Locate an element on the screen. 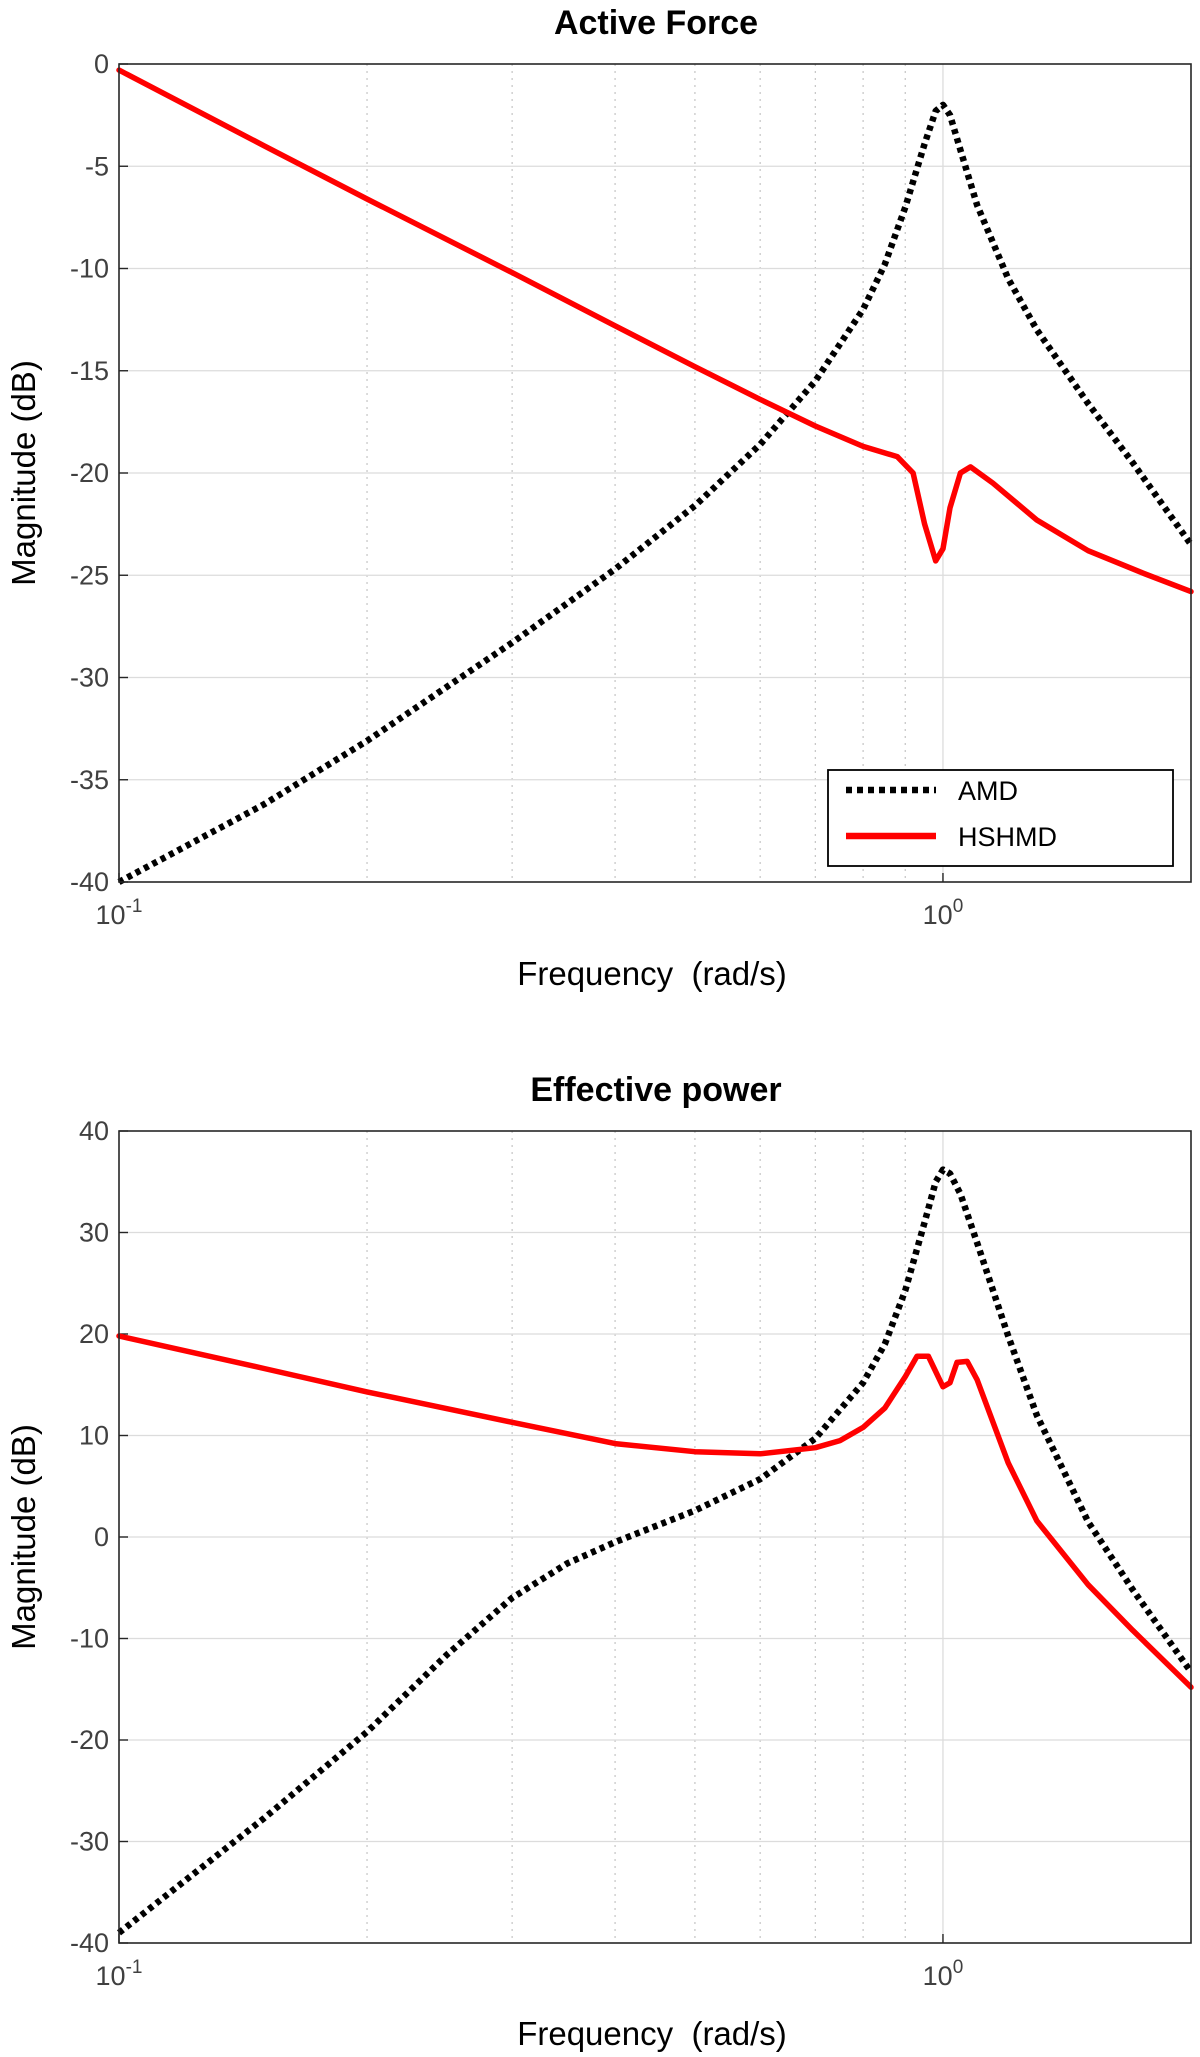  legend-box is located at coordinates (1000, 818).